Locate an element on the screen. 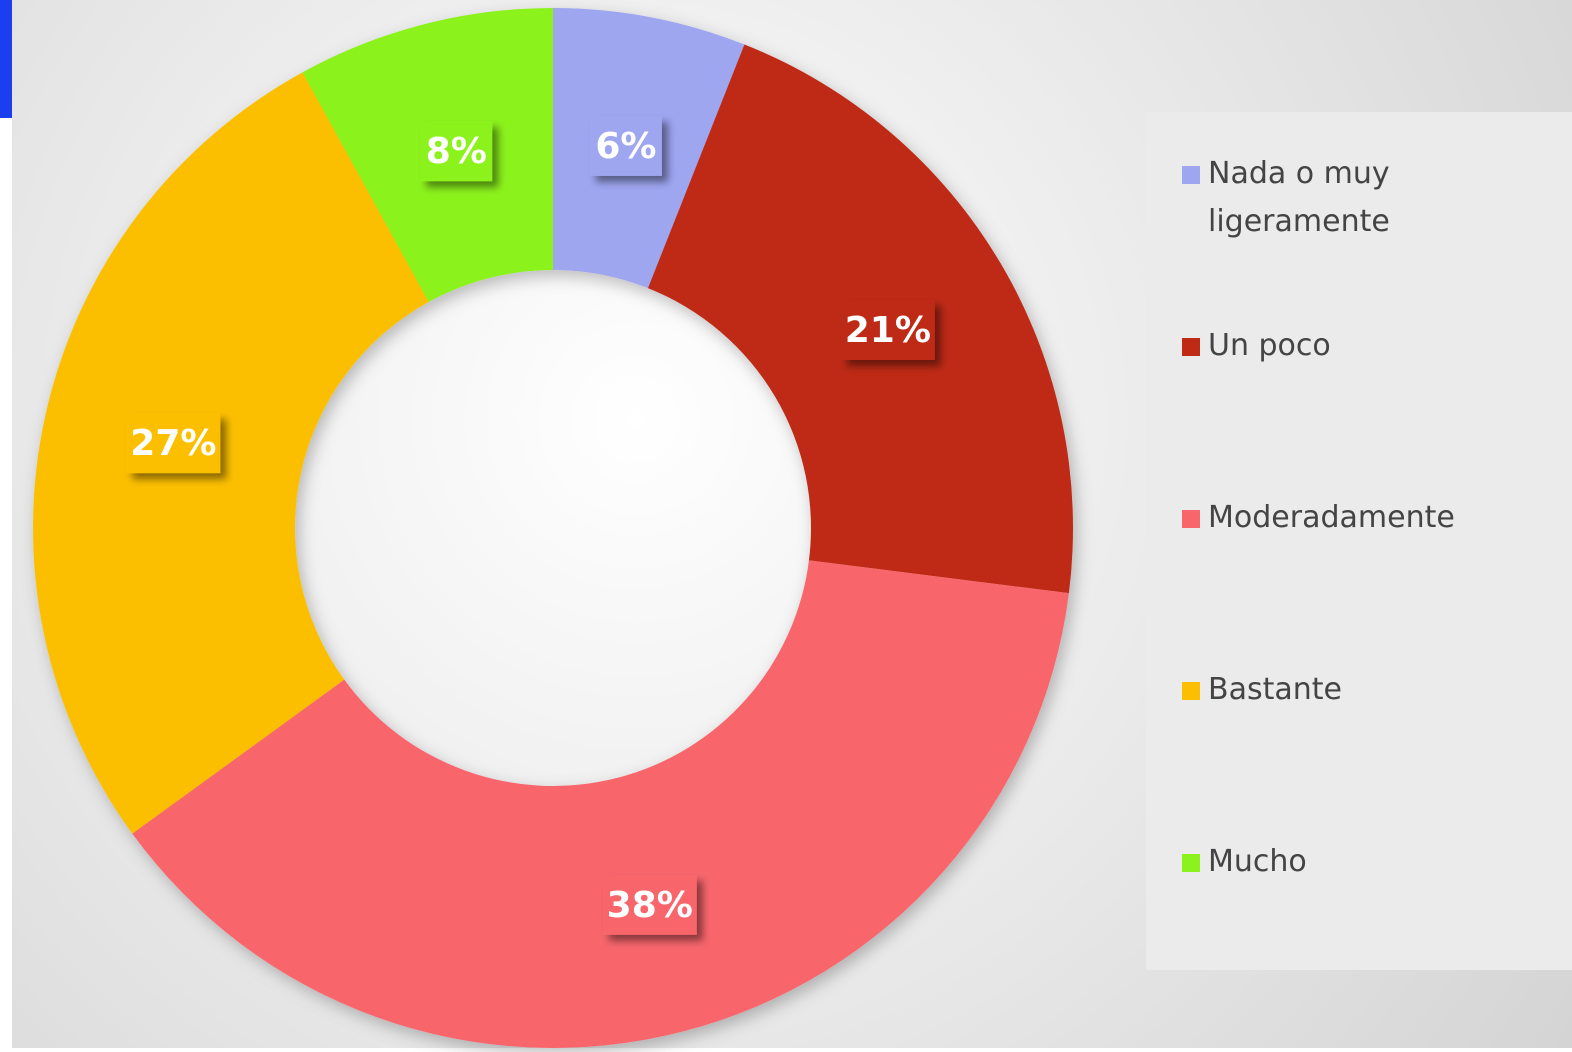 The width and height of the screenshot is (1572, 1052). legend-item: Nada o muy ligeramente is located at coordinates (1345, 198).